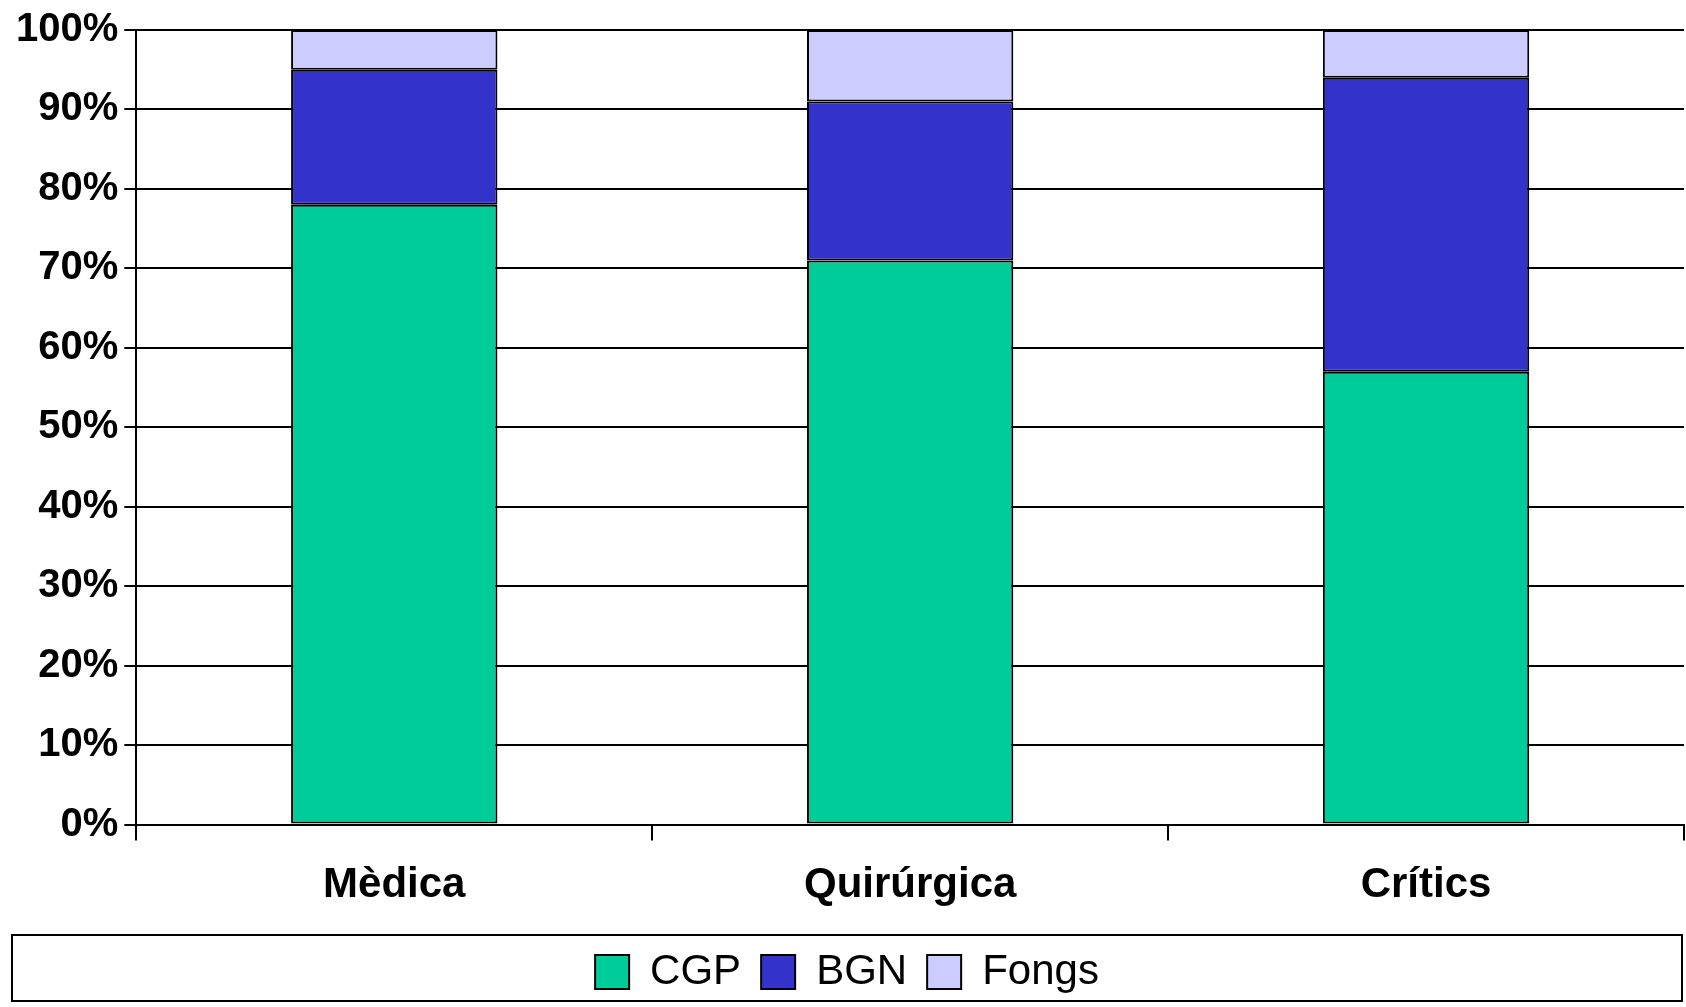 Image resolution: width=1686 pixels, height=1007 pixels. What do you see at coordinates (910, 883) in the screenshot?
I see `x-tick-label: Quirúrgica` at bounding box center [910, 883].